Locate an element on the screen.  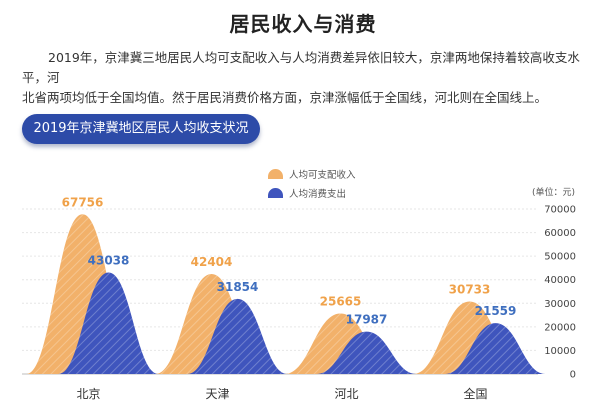
unit-note: (单位：元) is located at coordinates (554, 193).